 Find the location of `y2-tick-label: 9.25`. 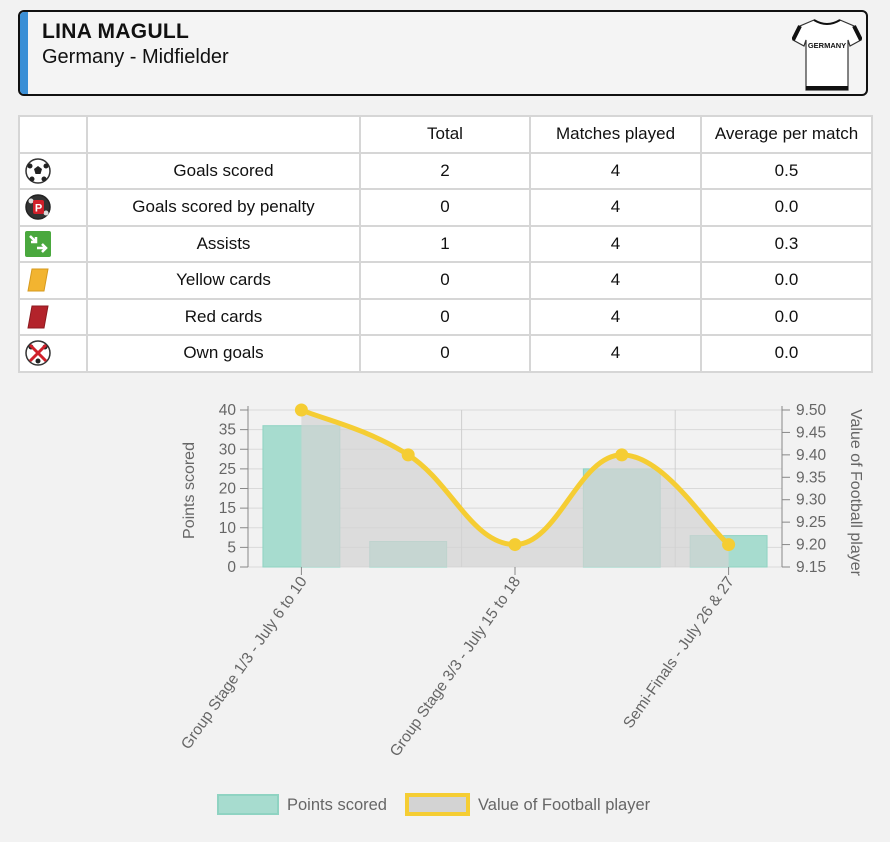

y2-tick-label: 9.25 is located at coordinates (811, 522).